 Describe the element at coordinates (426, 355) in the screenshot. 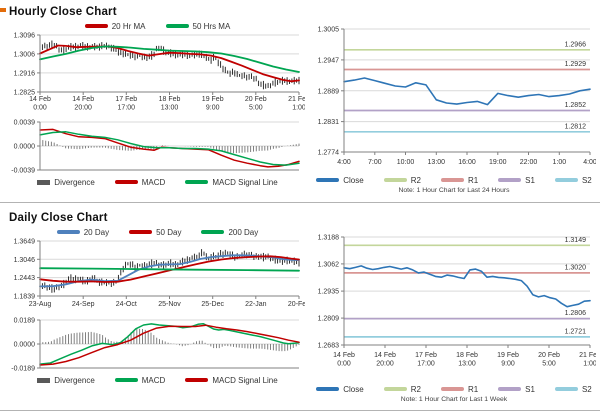

I see `svg-text: 17 Feb` at that location.